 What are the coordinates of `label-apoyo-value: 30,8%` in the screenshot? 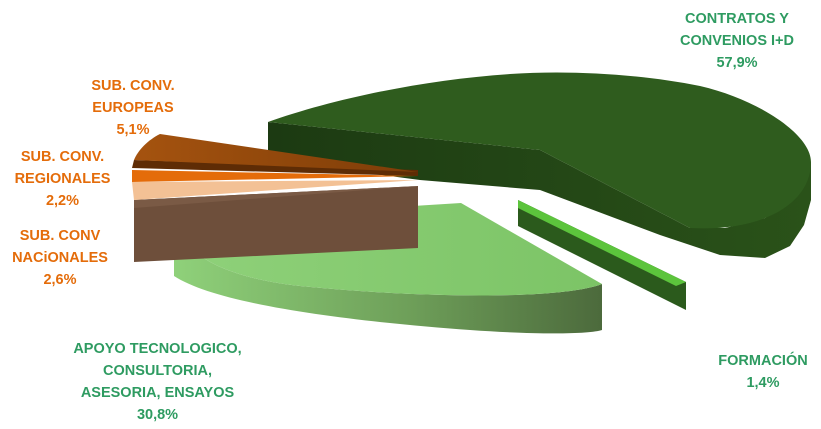 It's located at (157, 415).